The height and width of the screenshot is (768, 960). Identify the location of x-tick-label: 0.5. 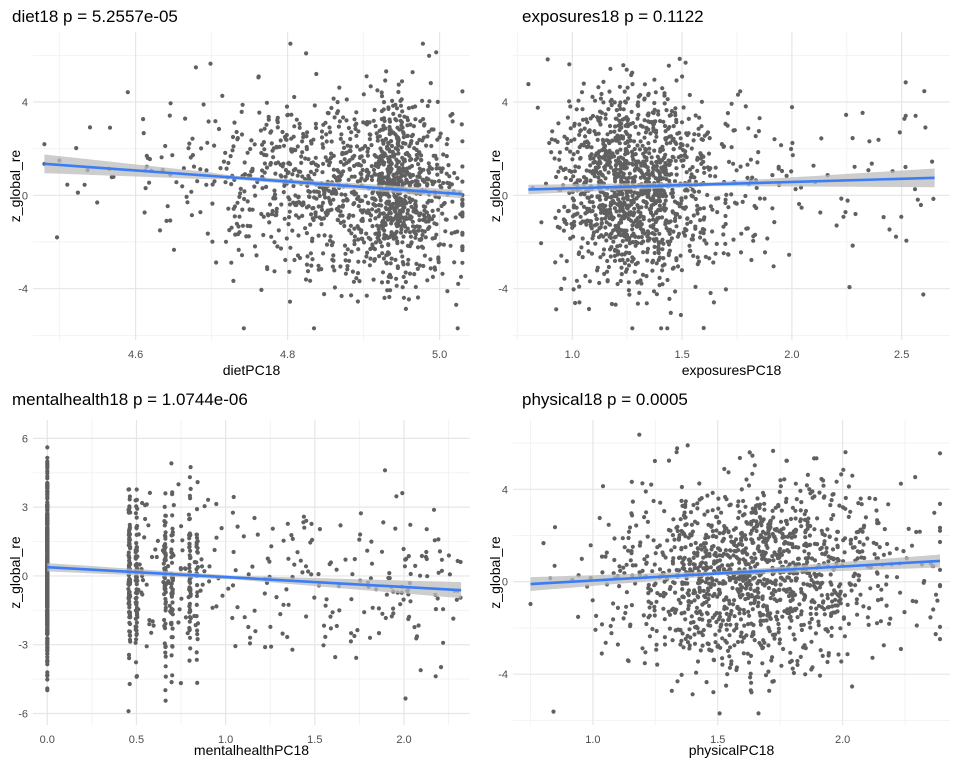
(136, 740).